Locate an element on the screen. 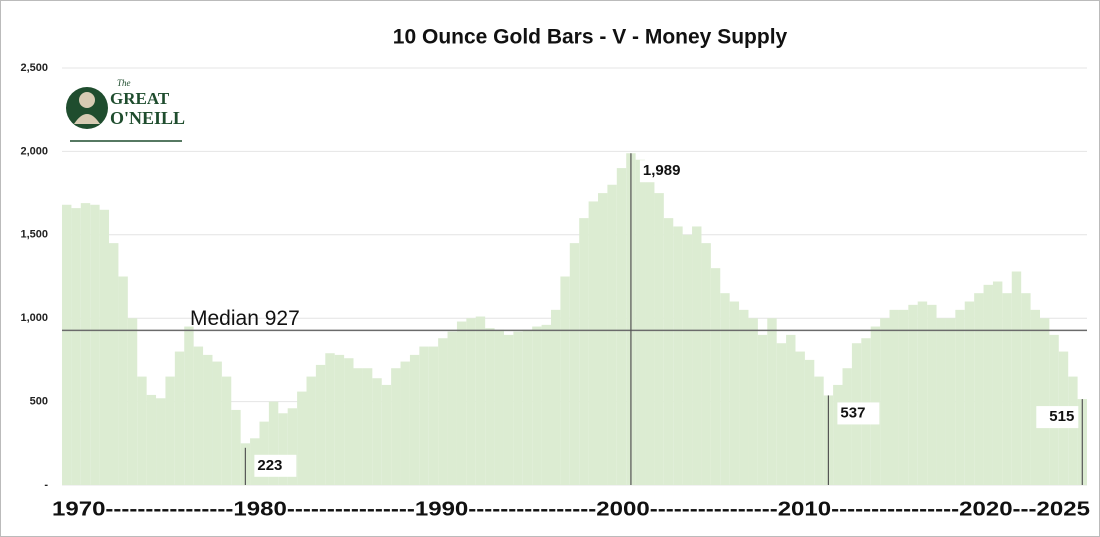 The height and width of the screenshot is (537, 1100). y-tick-label: - is located at coordinates (46, 485).